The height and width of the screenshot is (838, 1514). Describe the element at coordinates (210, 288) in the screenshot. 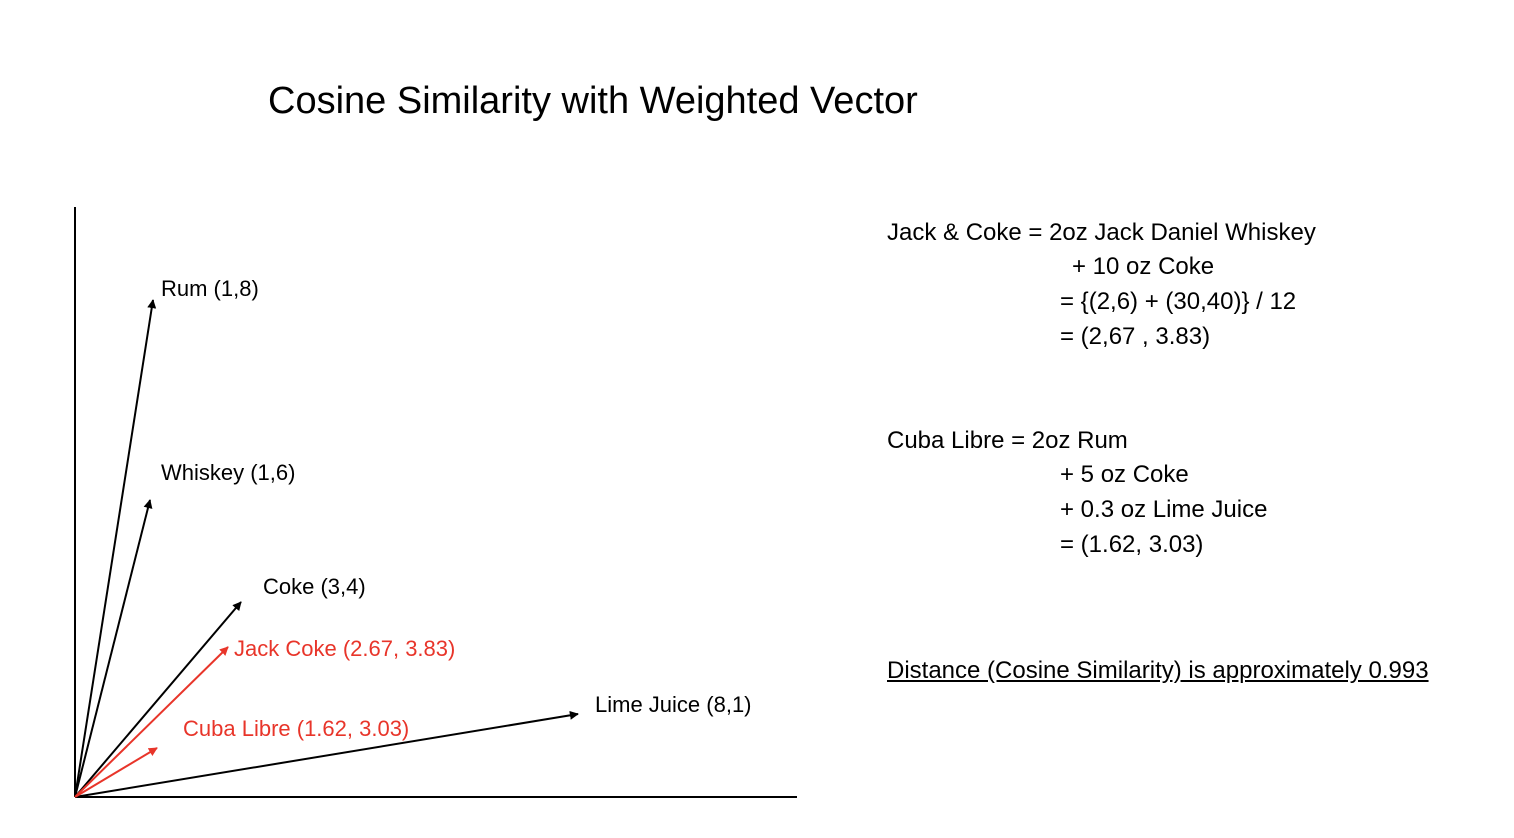

I see `label-rum: Rum (1,8)` at that location.